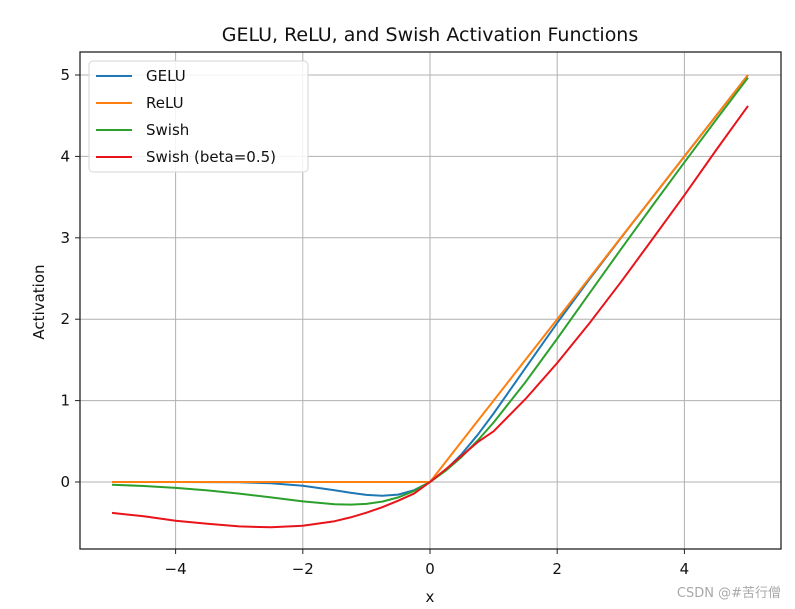  Describe the element at coordinates (70, 278) in the screenshot. I see `y-axis-ticks: 0 1 2 3 4 5` at that location.